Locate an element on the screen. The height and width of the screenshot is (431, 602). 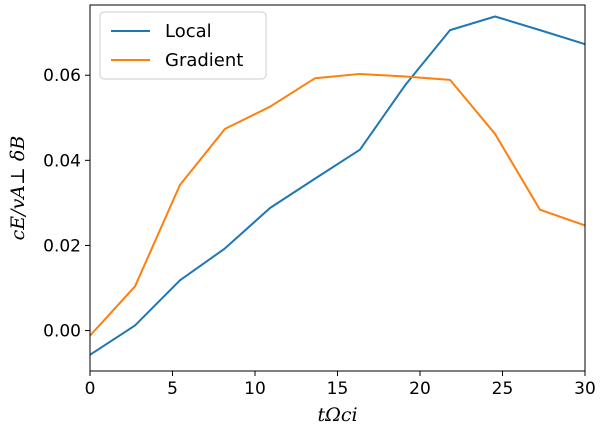
y-tick-label: 0.04 is located at coordinates (62, 161).